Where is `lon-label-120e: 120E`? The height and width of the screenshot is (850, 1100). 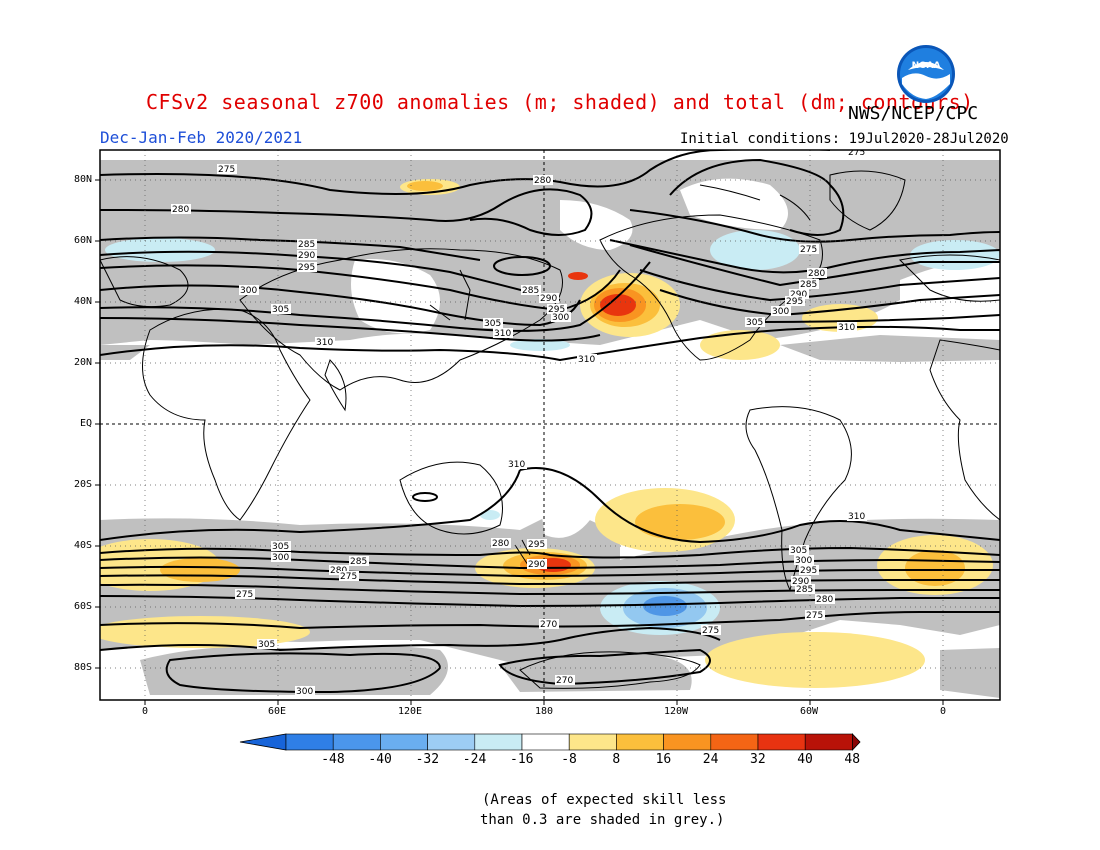 lon-label-120e: 120E is located at coordinates (410, 711).